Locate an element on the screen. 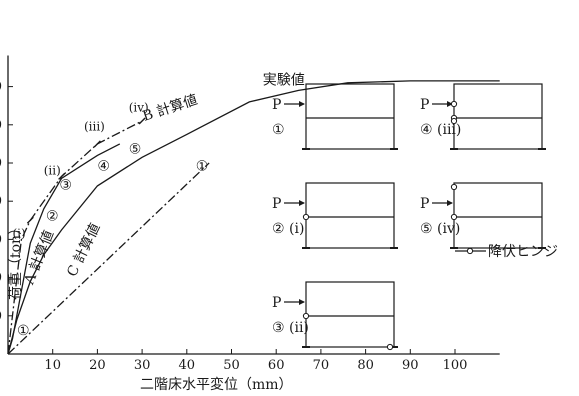 The height and width of the screenshot is (396, 579). frame-diagram-5: P ③ (ii) is located at coordinates (335, 316).